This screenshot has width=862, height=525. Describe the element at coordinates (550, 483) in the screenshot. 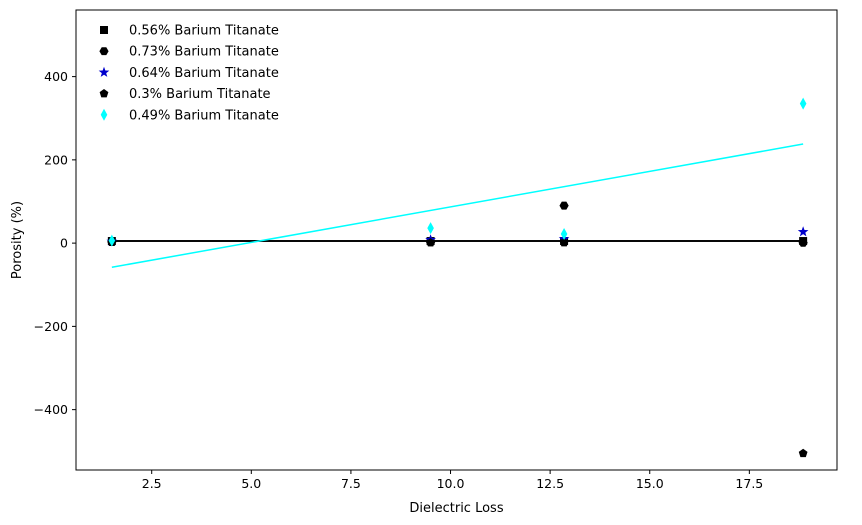

I see `x-tick-label: 12.5` at that location.